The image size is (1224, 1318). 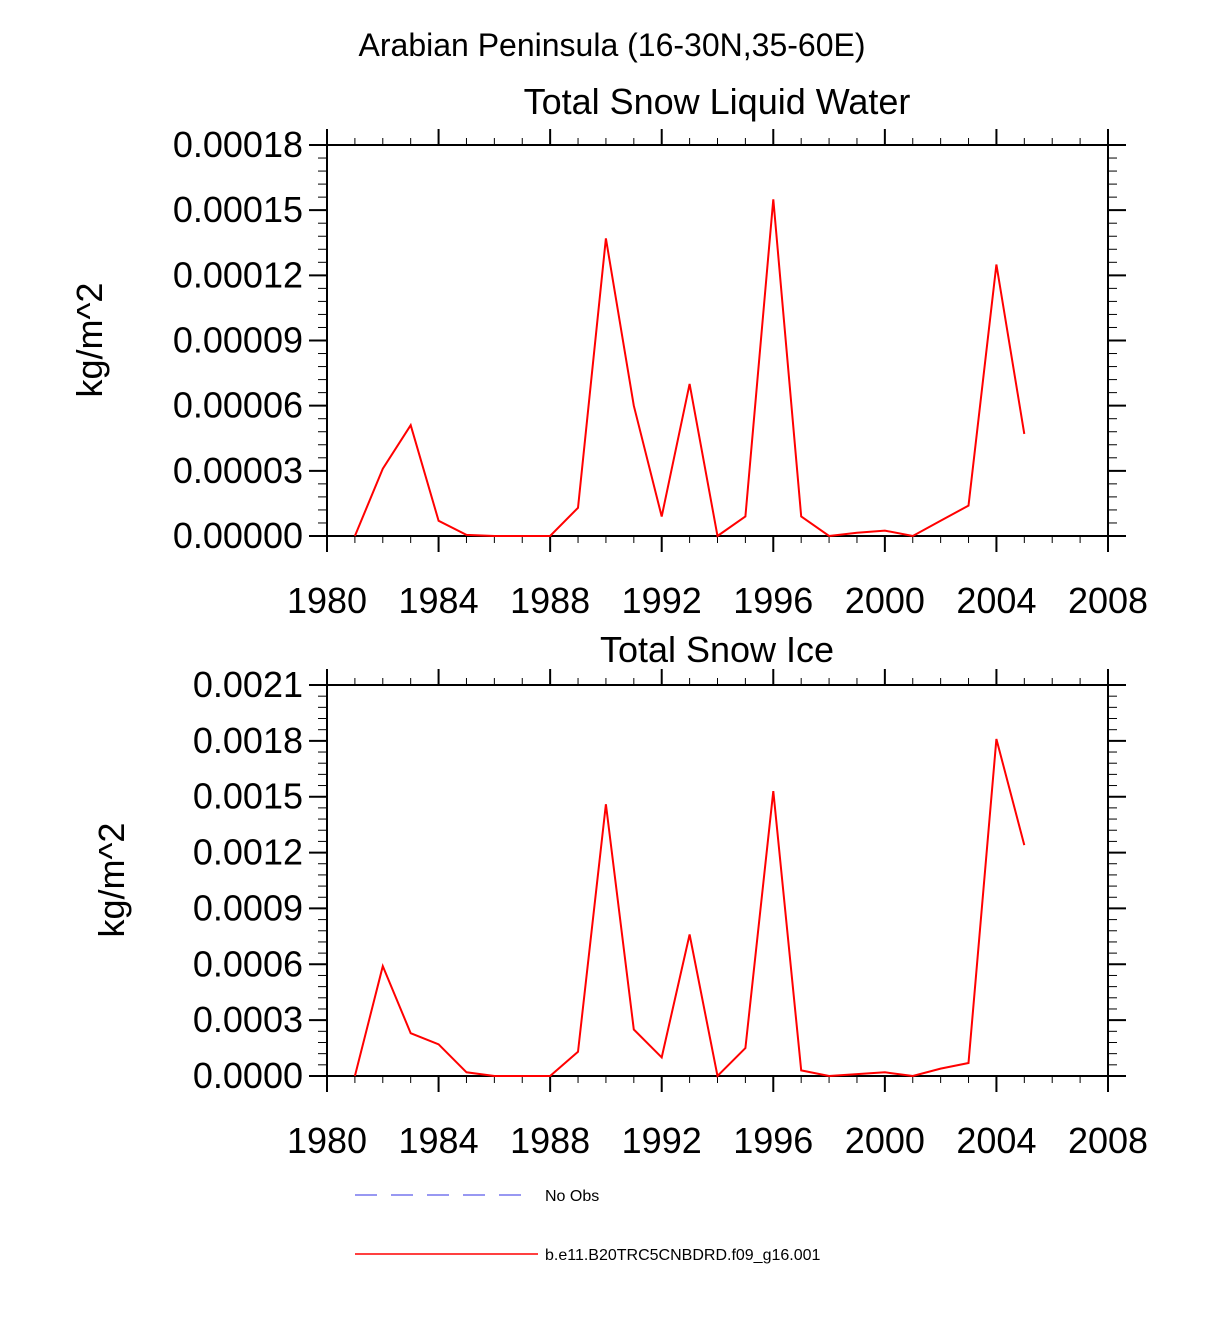 I want to click on y-tick-label: 0.0006, so click(x=248, y=963).